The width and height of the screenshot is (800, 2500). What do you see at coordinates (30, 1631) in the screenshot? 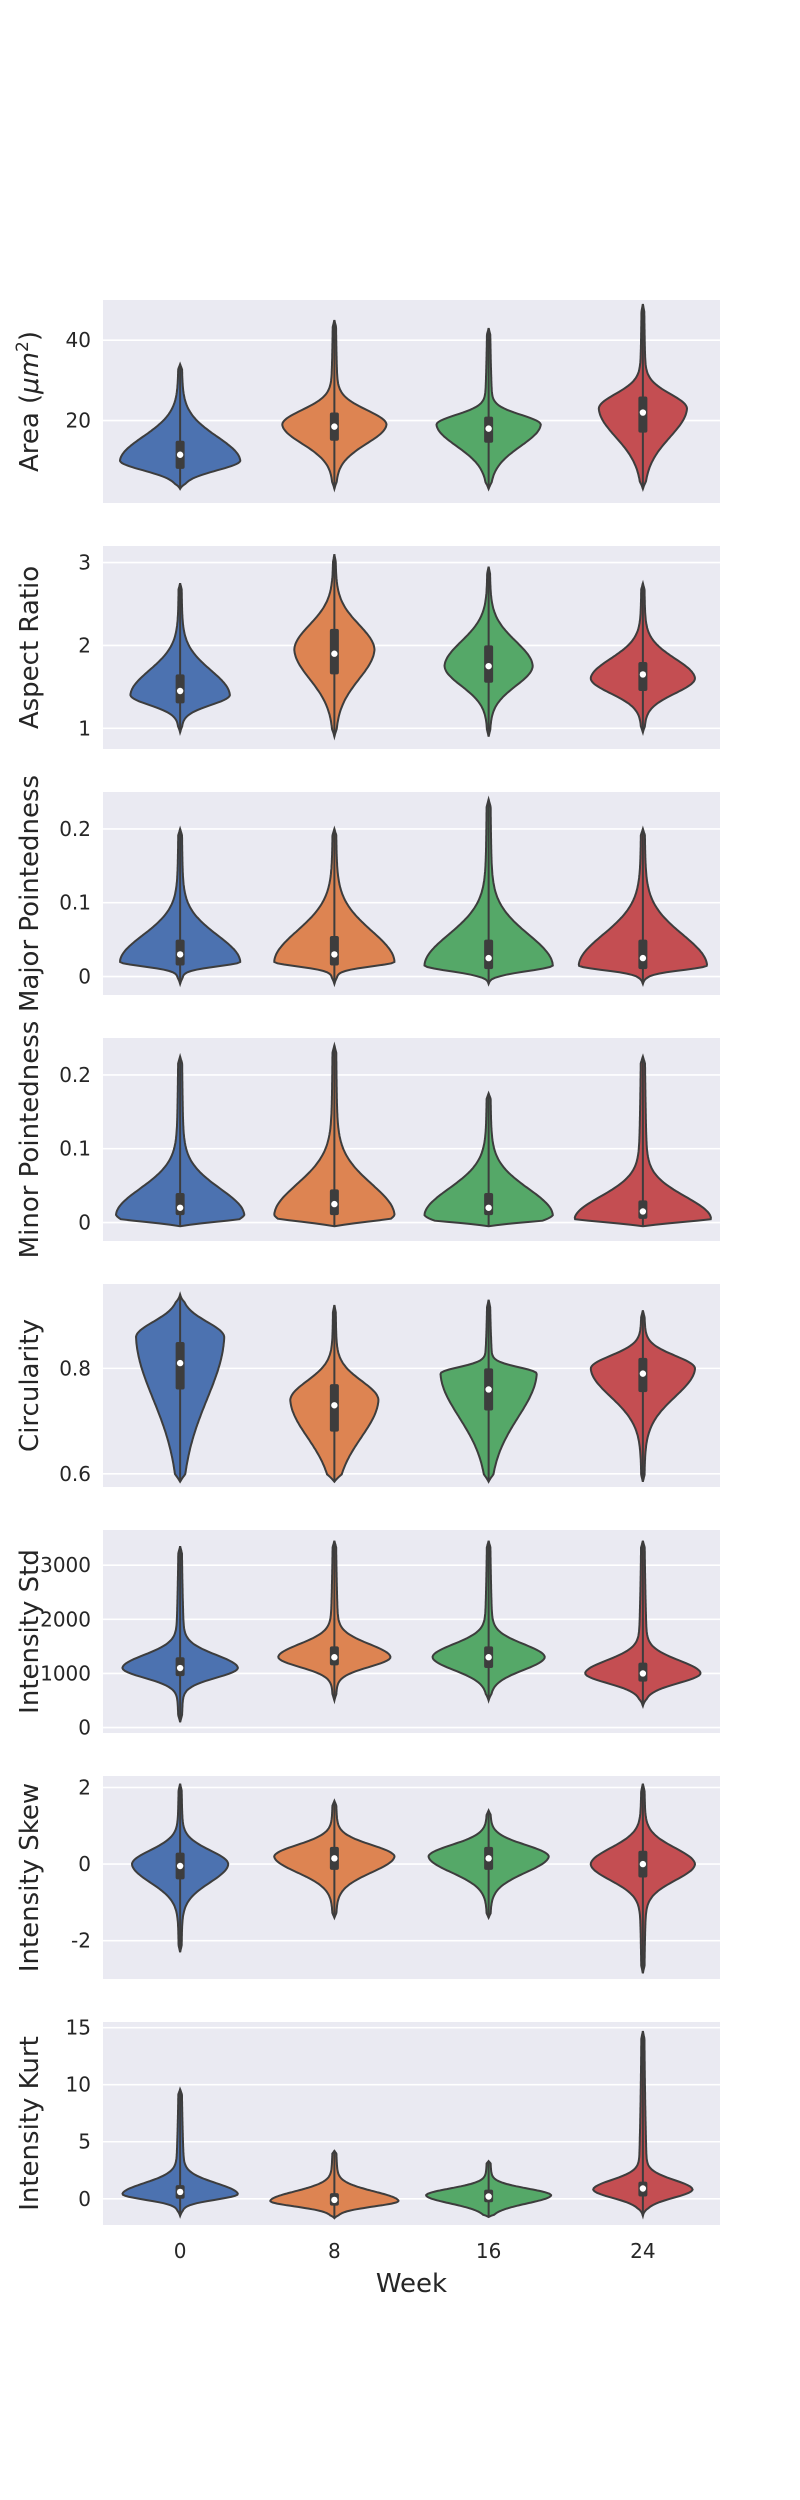
I see `y-axis-label: Intensity Std` at bounding box center [30, 1631].